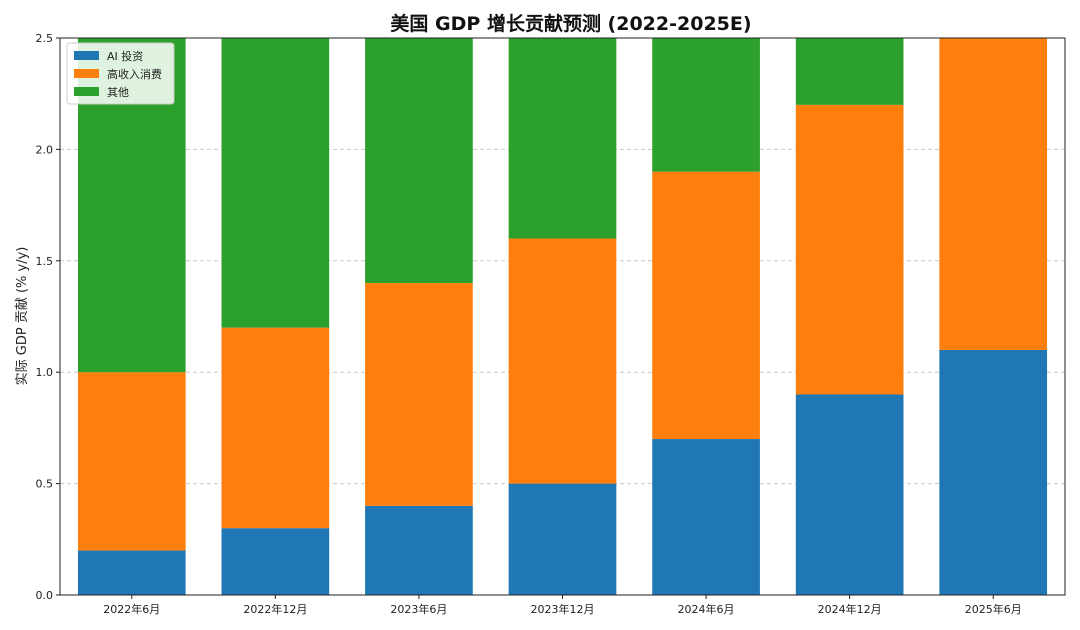 The image size is (1080, 630). Describe the element at coordinates (45, 261) in the screenshot. I see `y-tick-label: 1.5` at that location.